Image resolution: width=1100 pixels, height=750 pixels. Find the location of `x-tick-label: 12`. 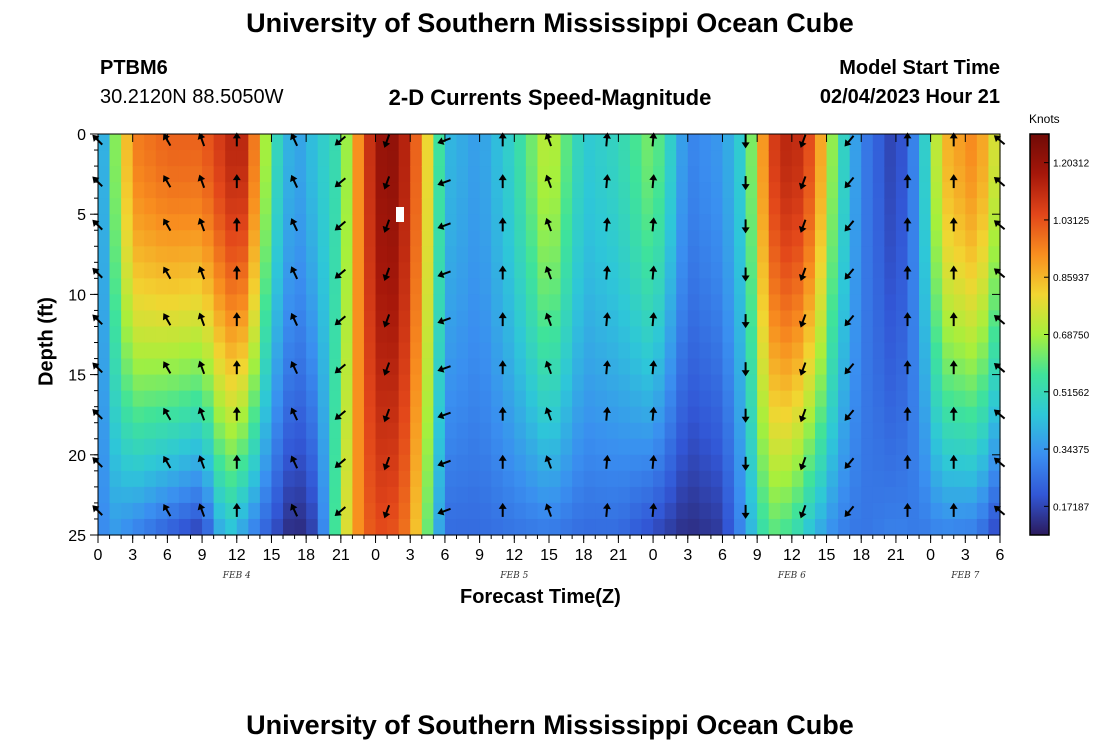

x-tick-label: 12 is located at coordinates (237, 555).